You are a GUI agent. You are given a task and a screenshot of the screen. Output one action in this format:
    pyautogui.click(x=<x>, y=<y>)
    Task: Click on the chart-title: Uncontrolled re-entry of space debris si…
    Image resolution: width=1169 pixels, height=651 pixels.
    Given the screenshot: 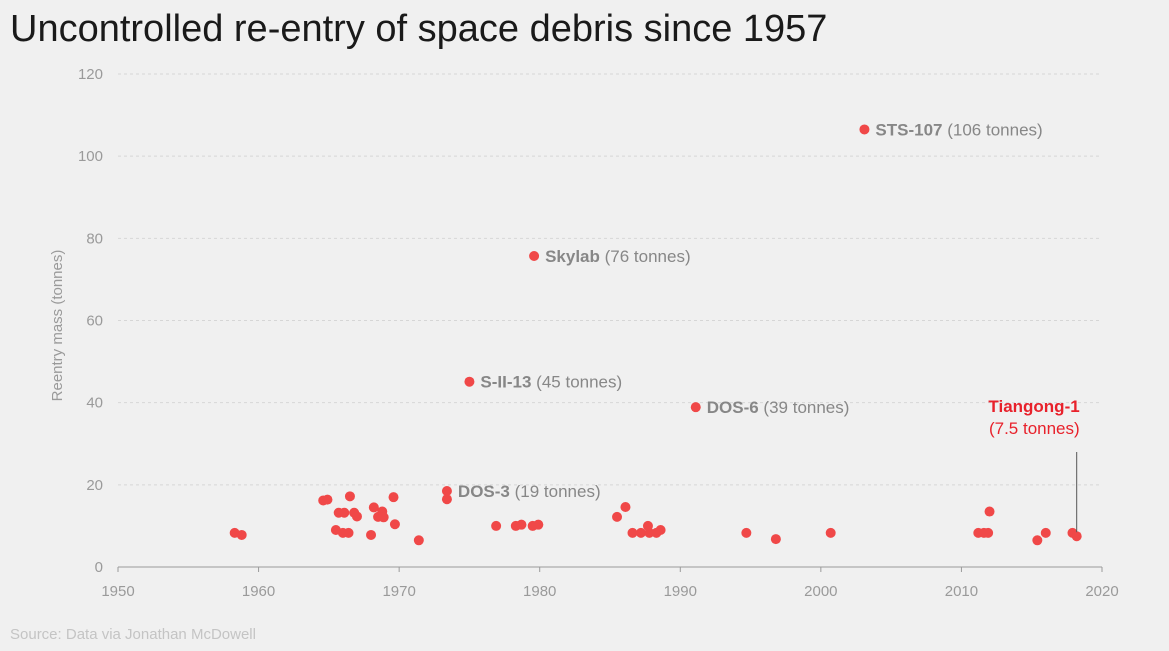 What is the action you would take?
    pyautogui.click(x=419, y=29)
    